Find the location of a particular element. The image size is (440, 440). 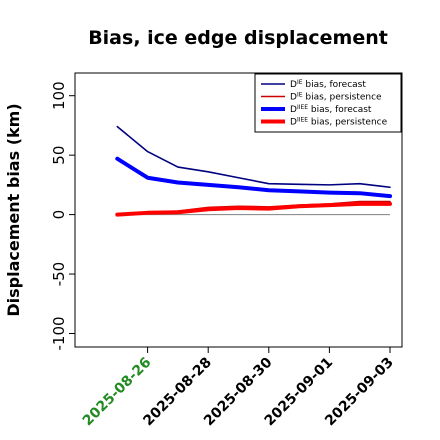

y-tick-label: 100 is located at coordinates (59, 95).